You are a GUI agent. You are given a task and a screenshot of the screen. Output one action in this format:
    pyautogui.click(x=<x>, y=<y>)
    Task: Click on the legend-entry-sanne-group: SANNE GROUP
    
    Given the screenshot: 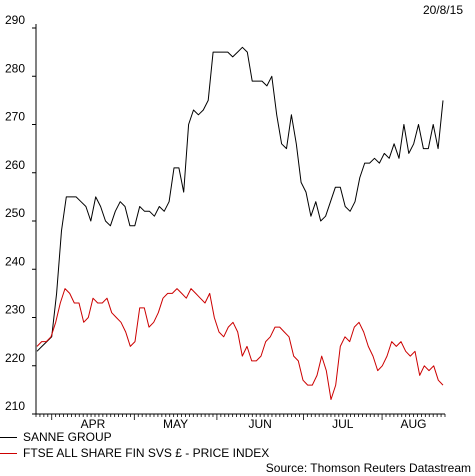 What is the action you would take?
    pyautogui.click(x=56, y=437)
    